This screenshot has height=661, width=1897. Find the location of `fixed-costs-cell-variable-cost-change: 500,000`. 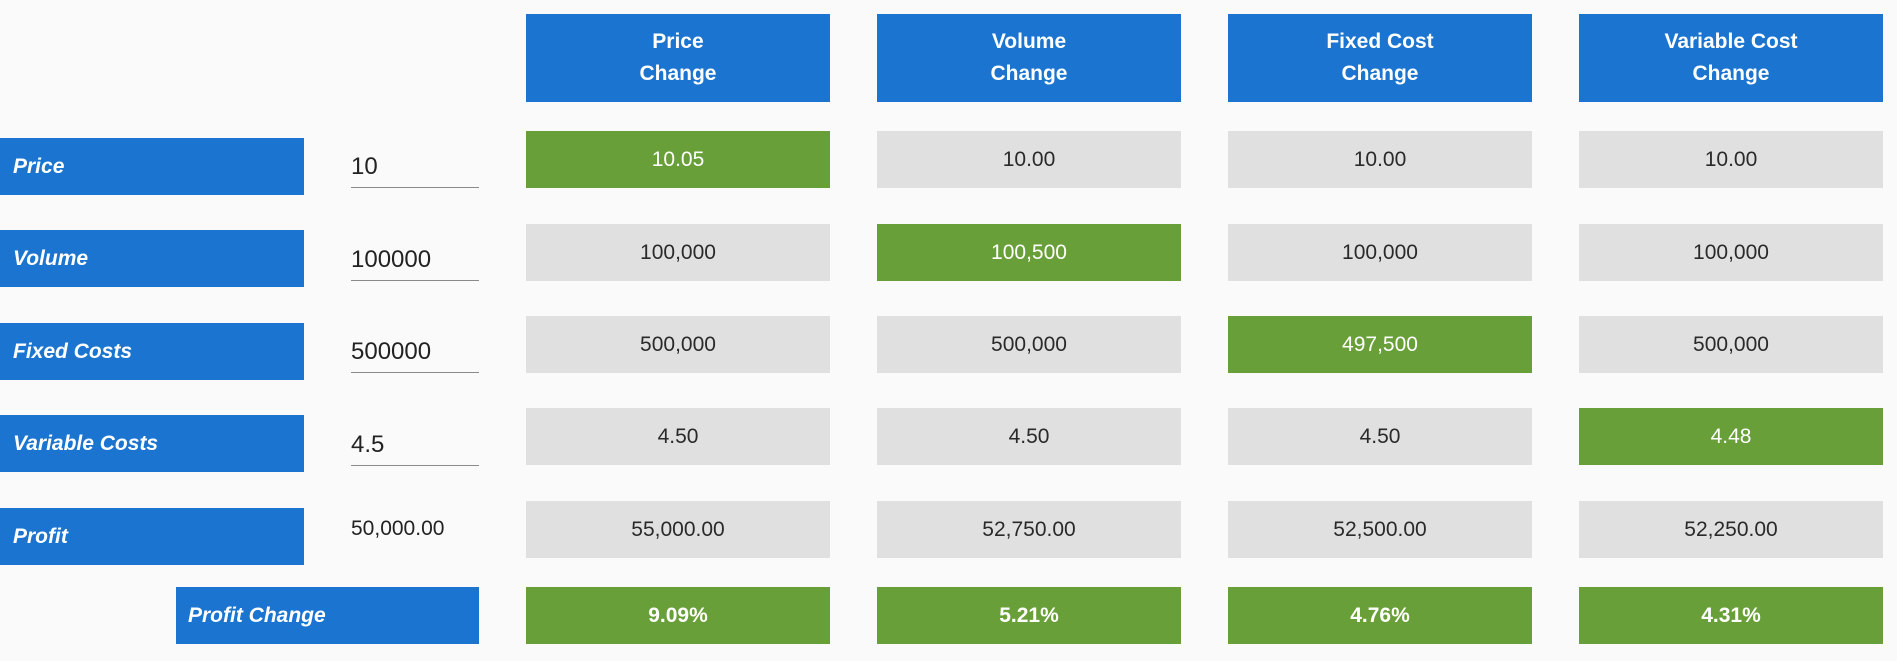

fixed-costs-cell-variable-cost-change: 500,000 is located at coordinates (1731, 344).